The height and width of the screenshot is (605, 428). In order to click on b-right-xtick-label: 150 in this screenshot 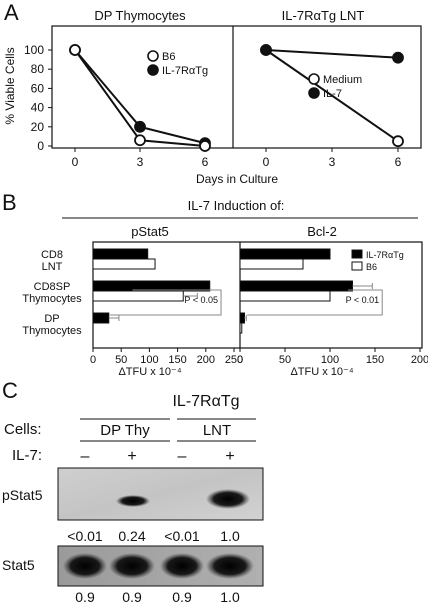, I will do `click(375, 360)`.